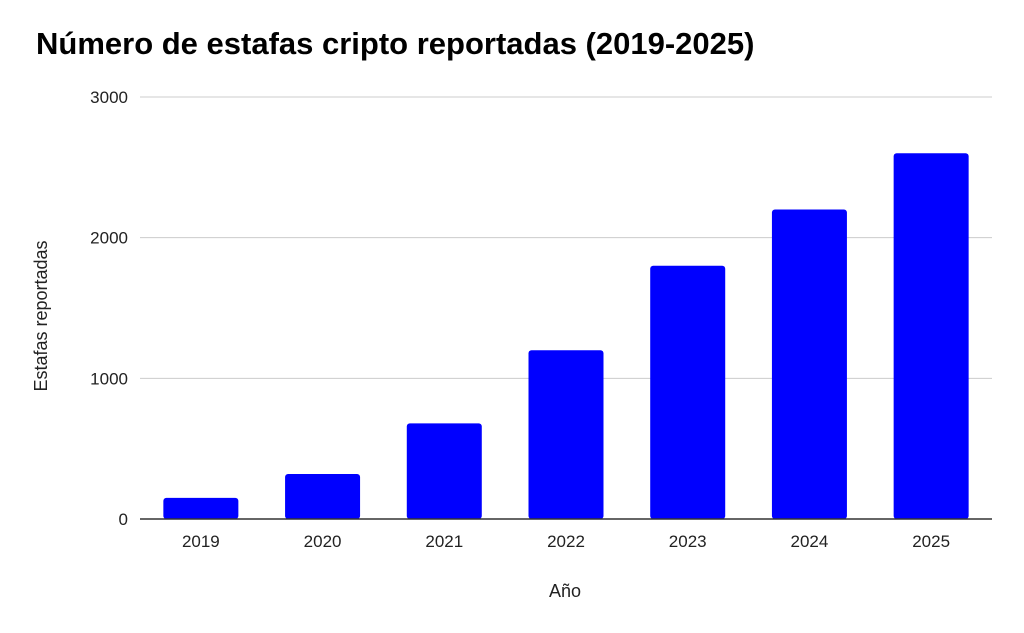 The height and width of the screenshot is (633, 1024). What do you see at coordinates (109, 308) in the screenshot?
I see `y-tick-labels: 0 1000 2000 3000` at bounding box center [109, 308].